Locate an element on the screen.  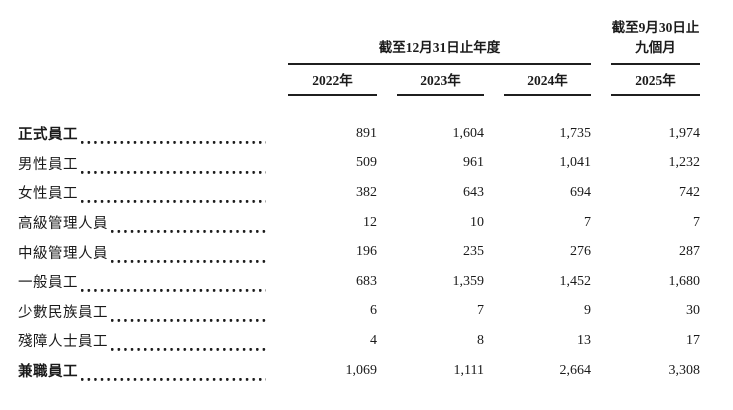
column-group-annual: 截至12月31日止年度 is located at coordinates (439, 51).